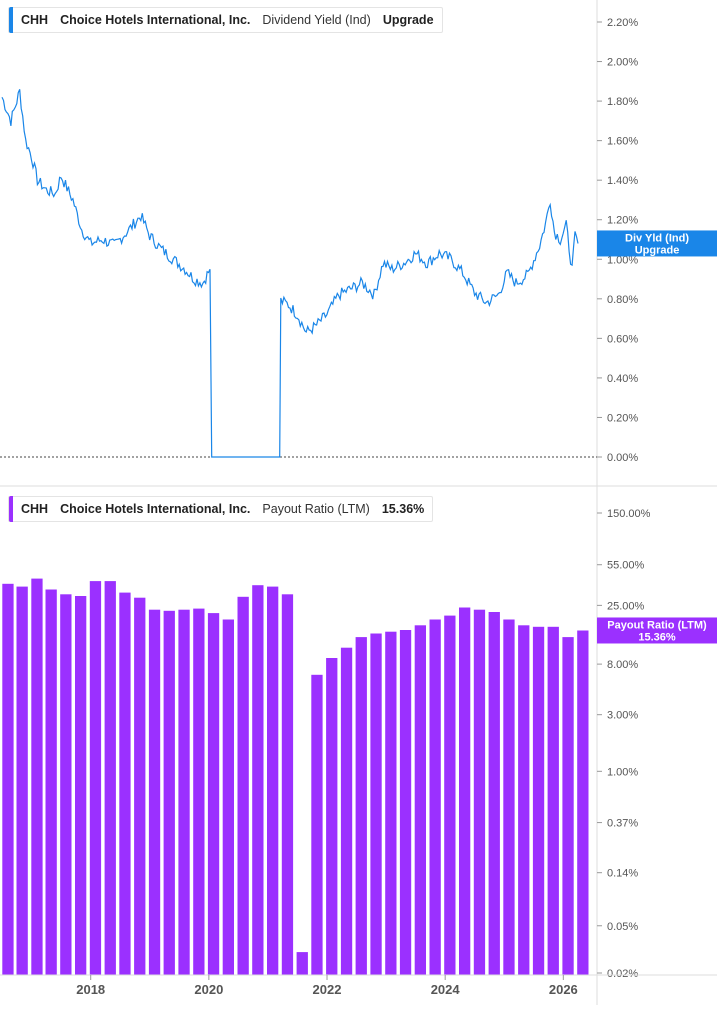 Image resolution: width=717 pixels, height=1010 pixels. I want to click on y-tick-label: 2.00%, so click(622, 63).